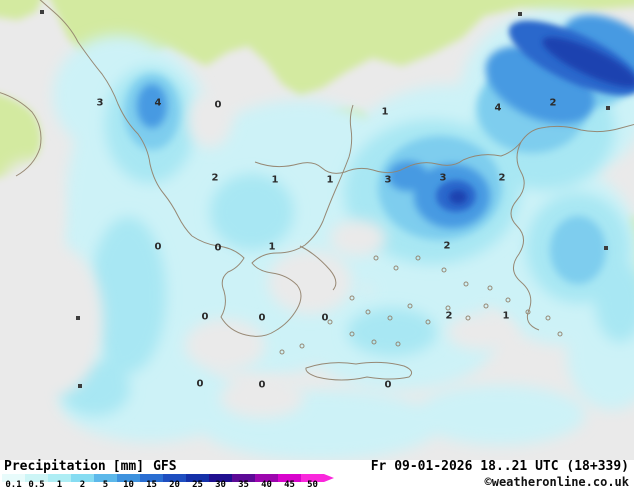 The height and width of the screenshot is (490, 634). Describe the element at coordinates (163, 485) in the screenshot. I see `scale-labels: 0.1 0.5 1 2 5 10 15 20 25 30 35 40 45 50` at that location.